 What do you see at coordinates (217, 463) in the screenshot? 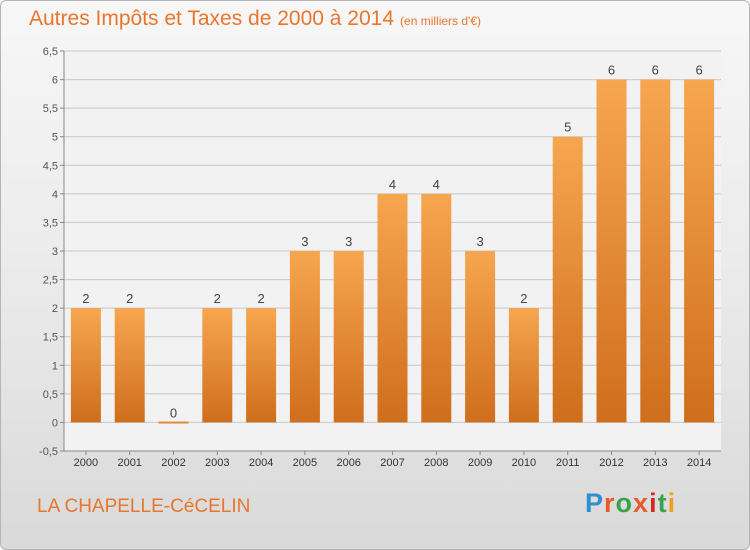
I see `x-tick-label: 2003` at bounding box center [217, 463].